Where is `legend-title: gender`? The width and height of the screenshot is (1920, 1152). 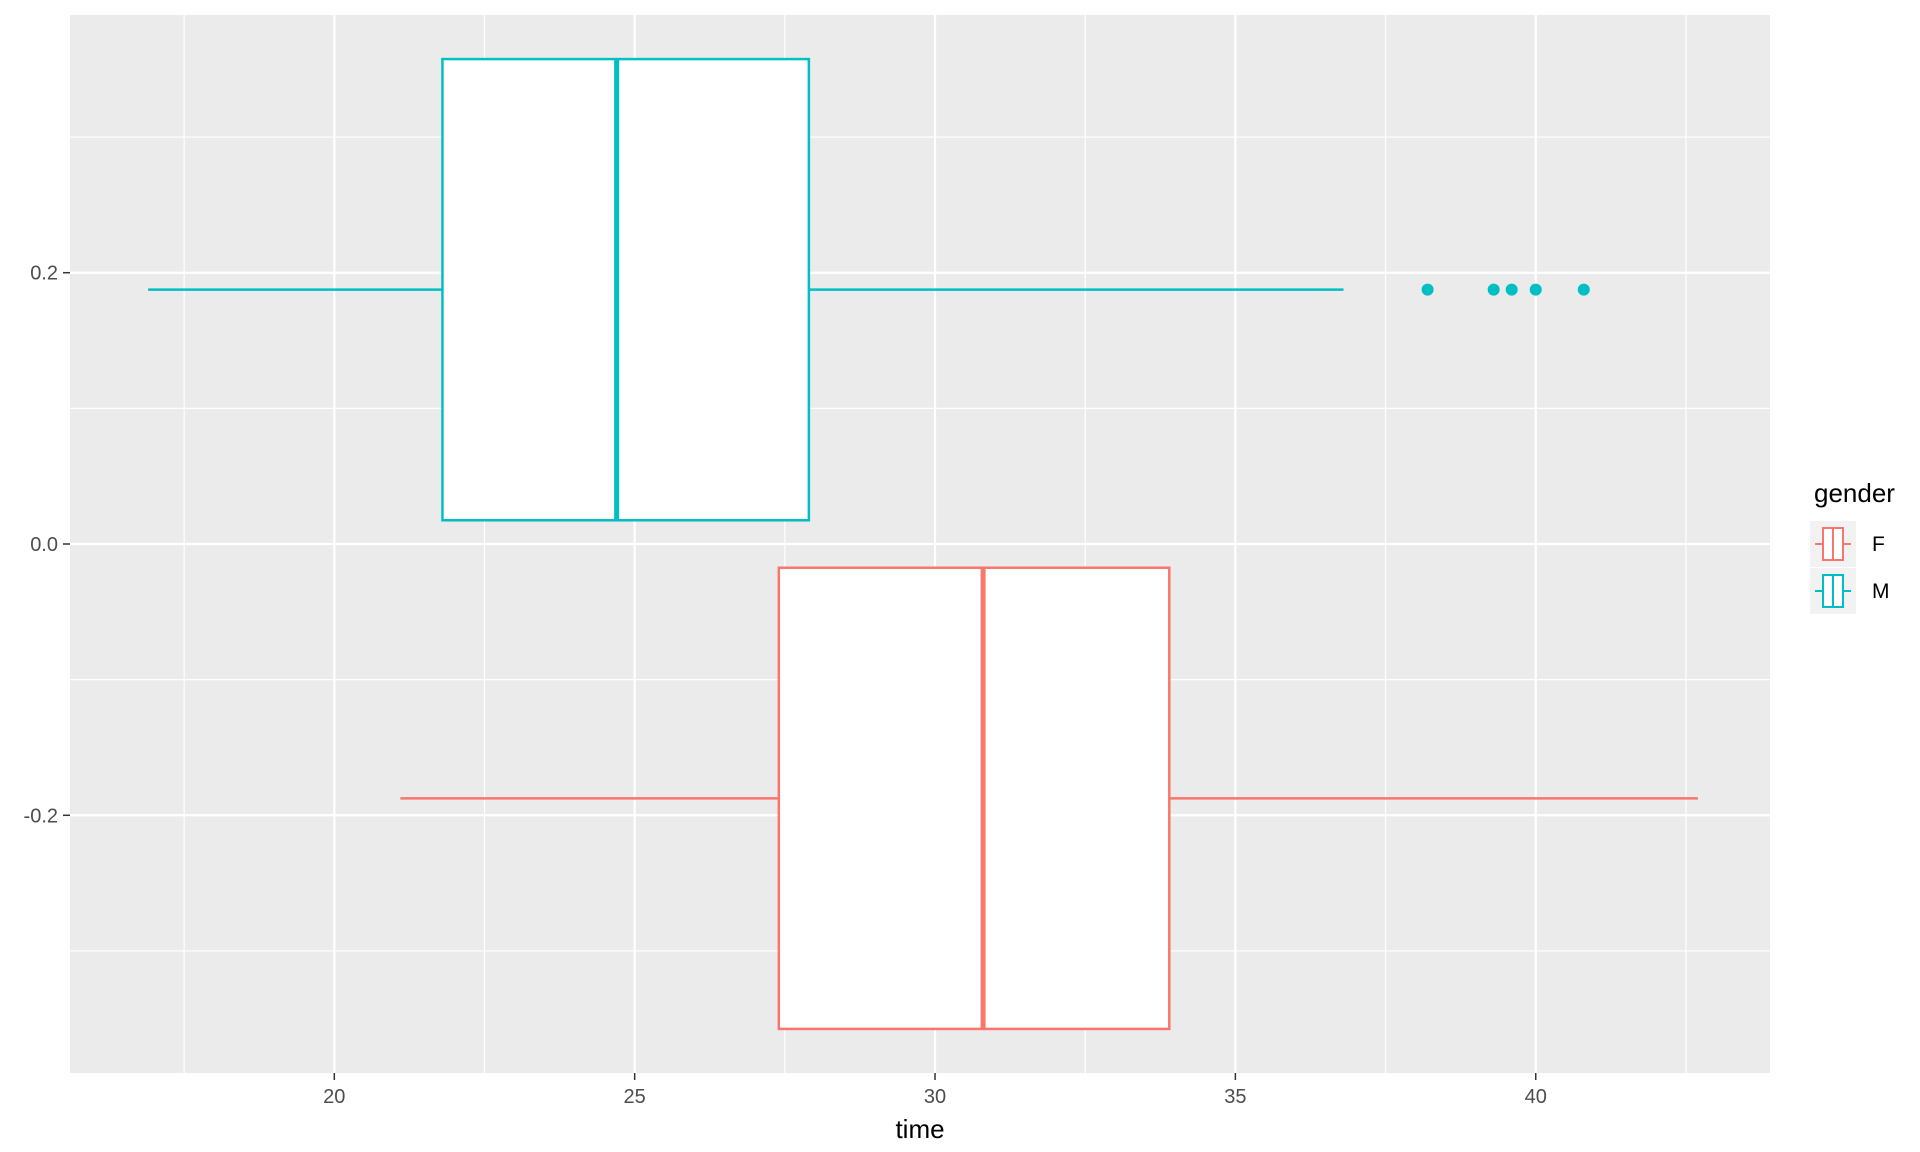
legend-title: gender is located at coordinates (1854, 493).